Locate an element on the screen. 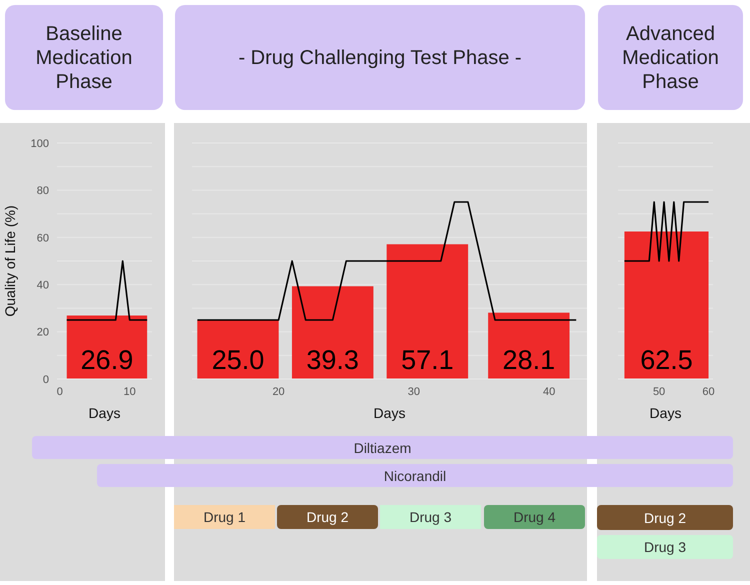 This screenshot has height=585, width=750. data-label: 62.5 is located at coordinates (666, 360).